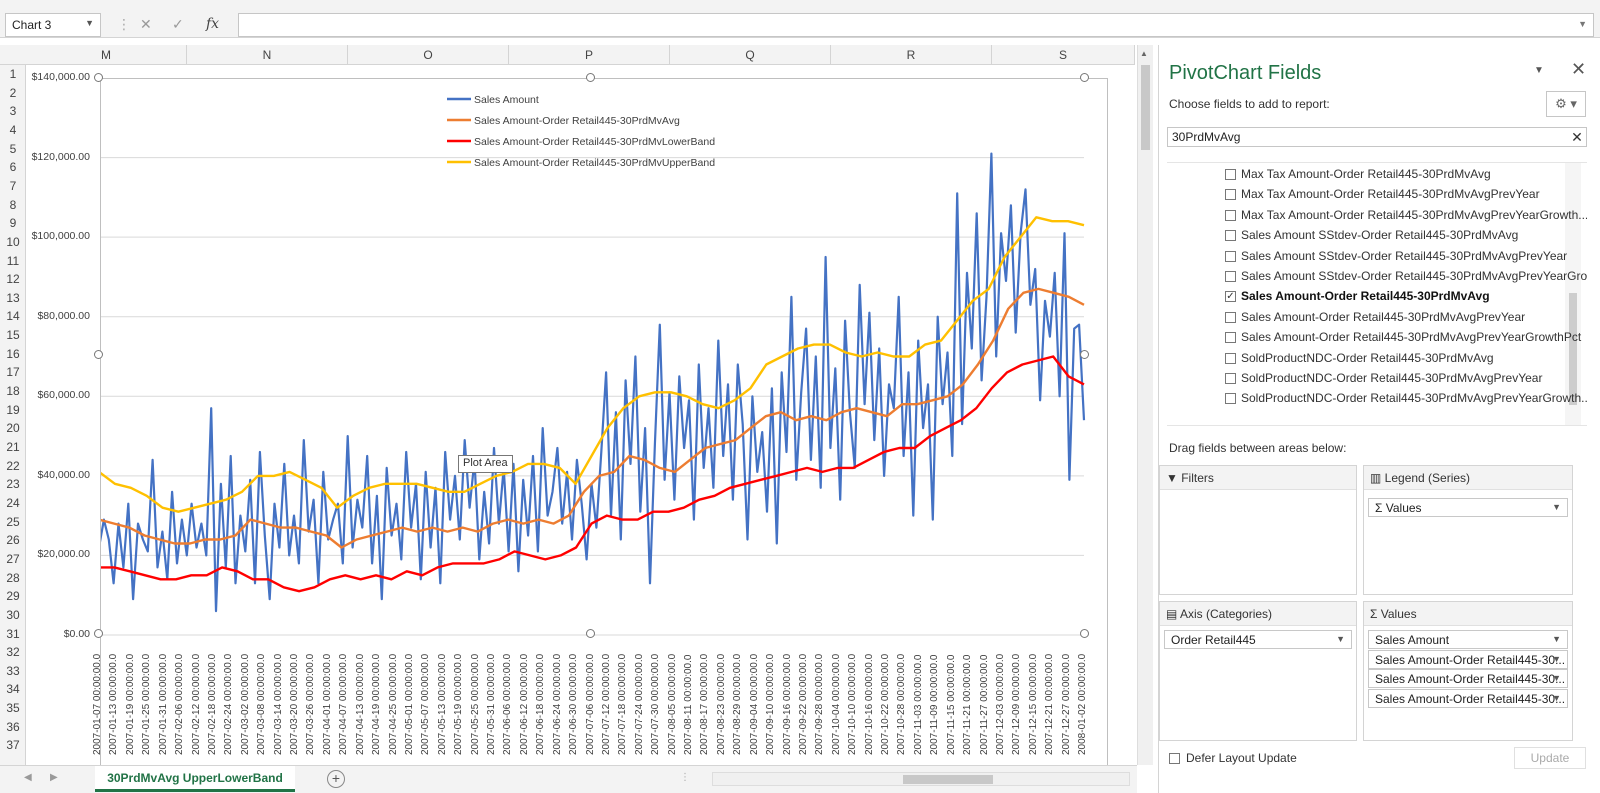 The height and width of the screenshot is (793, 1600). I want to click on row-header: 13, so click(13, 297).